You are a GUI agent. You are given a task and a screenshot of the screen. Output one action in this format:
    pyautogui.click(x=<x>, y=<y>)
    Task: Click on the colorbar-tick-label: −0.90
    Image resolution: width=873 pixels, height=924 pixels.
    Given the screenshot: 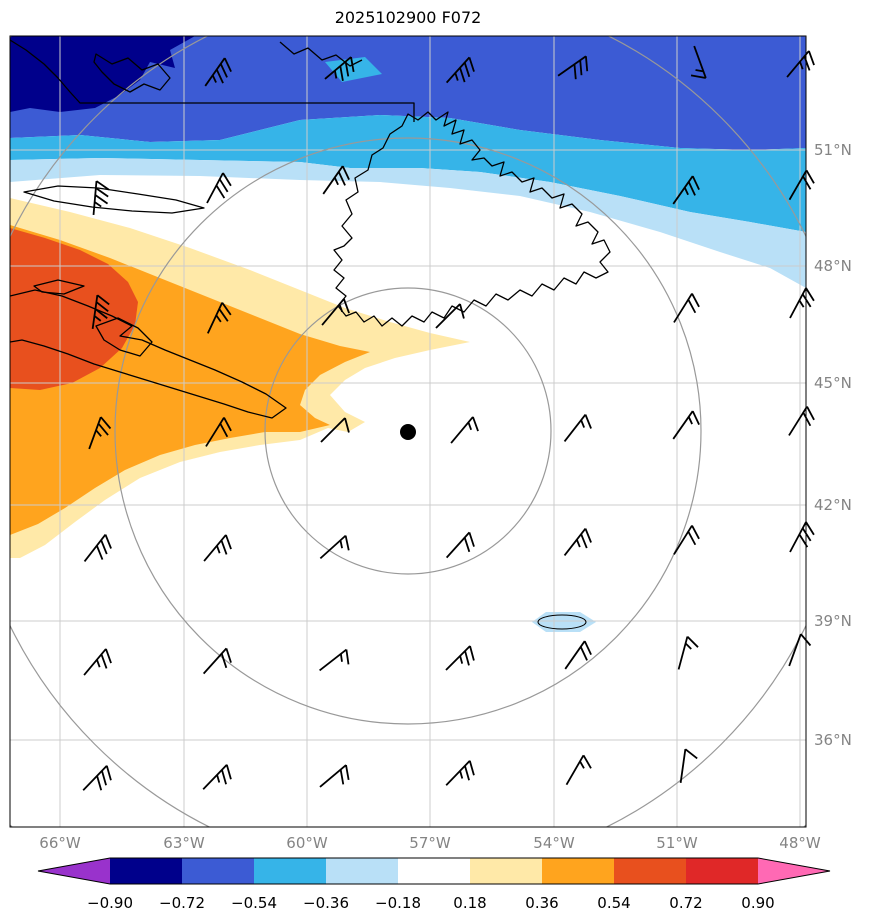 What is the action you would take?
    pyautogui.click(x=110, y=903)
    